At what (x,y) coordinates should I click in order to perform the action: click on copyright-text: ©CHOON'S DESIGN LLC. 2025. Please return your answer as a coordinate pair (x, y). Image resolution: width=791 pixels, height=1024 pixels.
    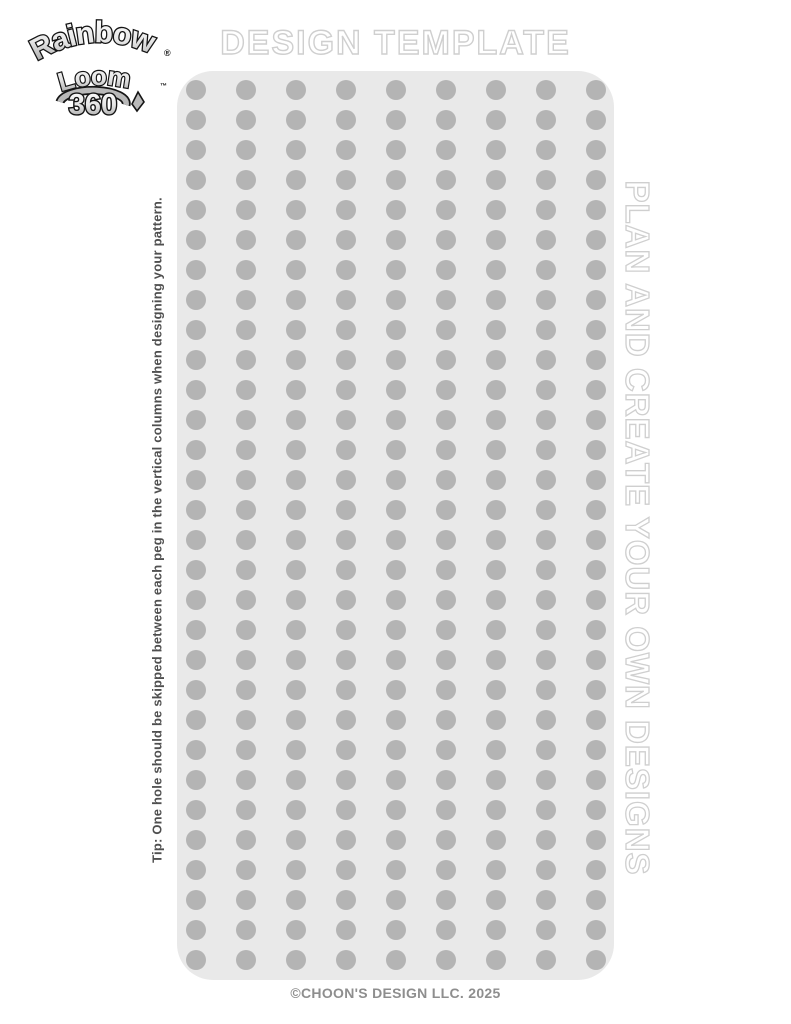
    Looking at the image, I should click on (395, 993).